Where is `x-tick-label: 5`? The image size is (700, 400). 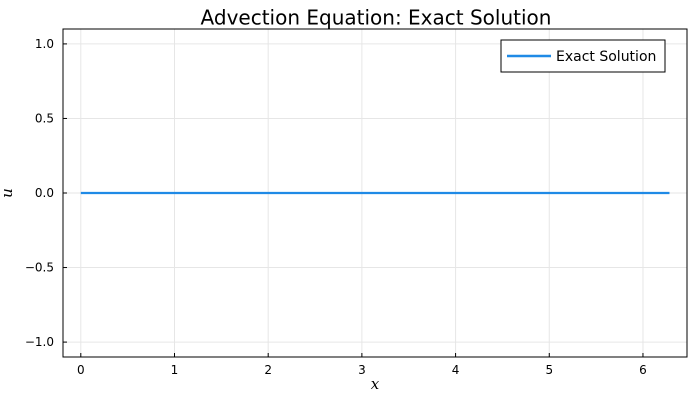
x-tick-label: 5 is located at coordinates (549, 370).